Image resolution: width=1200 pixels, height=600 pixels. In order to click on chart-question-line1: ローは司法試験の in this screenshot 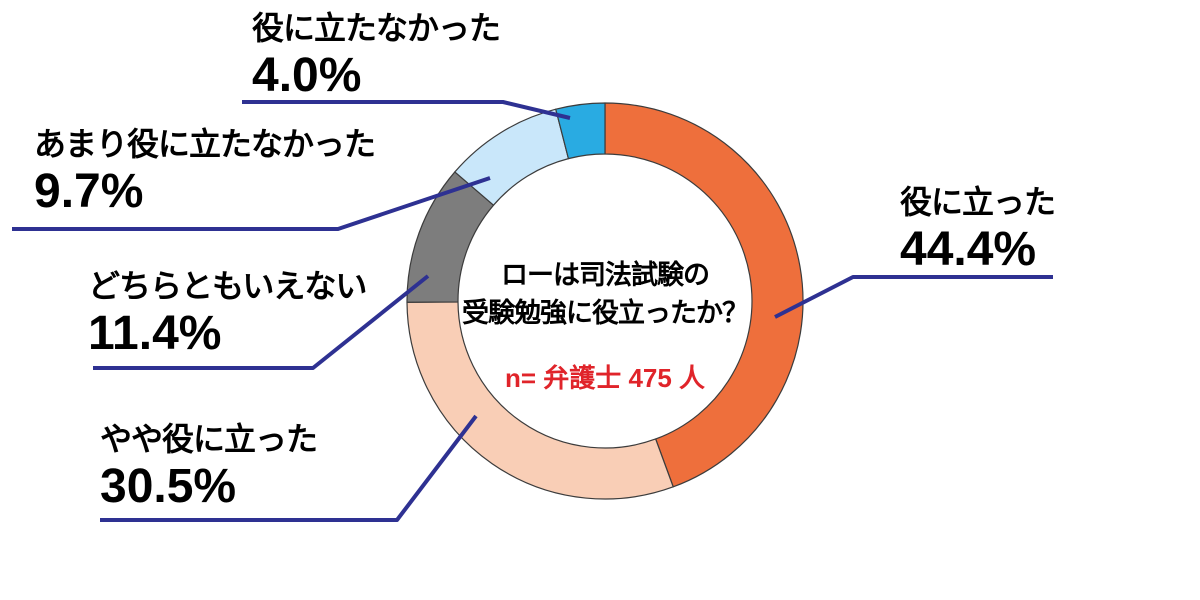, I will do `click(605, 275)`.